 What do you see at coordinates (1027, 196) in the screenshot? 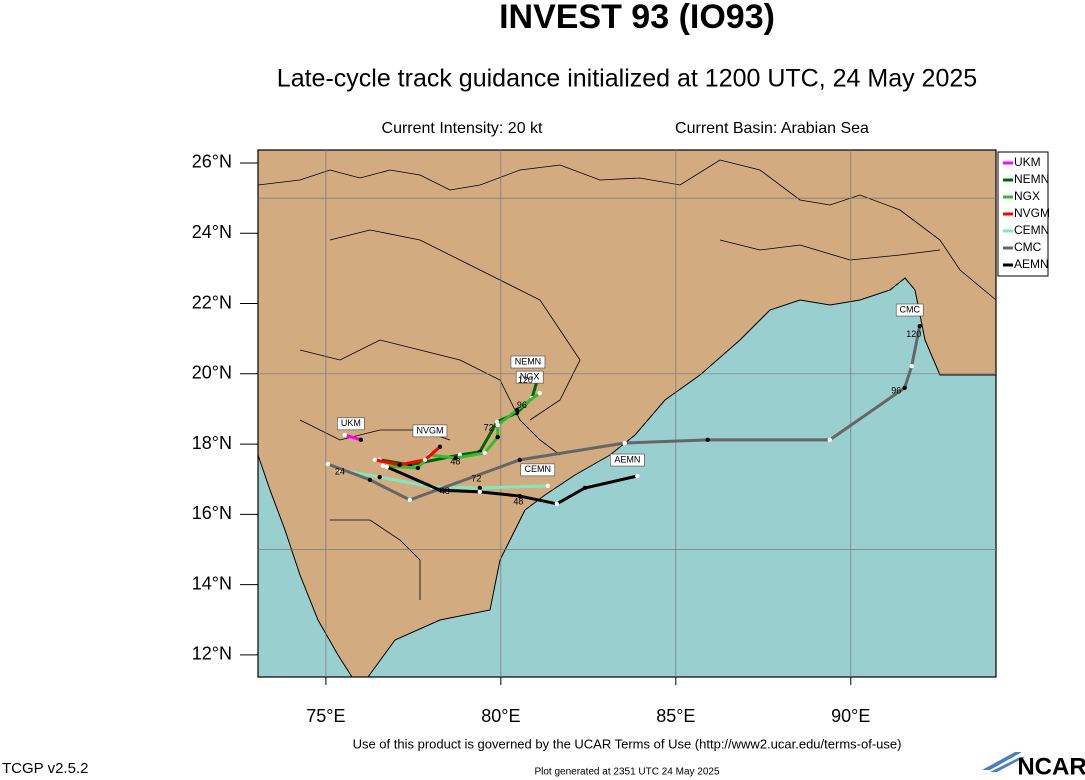
I see `legend-label: NGX` at bounding box center [1027, 196].